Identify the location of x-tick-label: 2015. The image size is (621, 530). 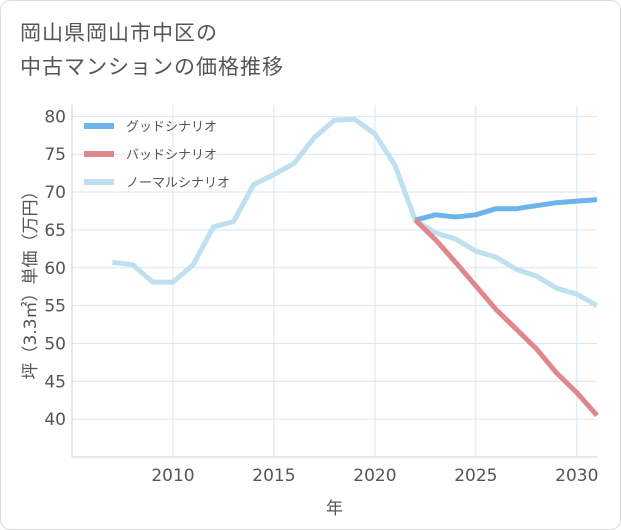
(273, 476).